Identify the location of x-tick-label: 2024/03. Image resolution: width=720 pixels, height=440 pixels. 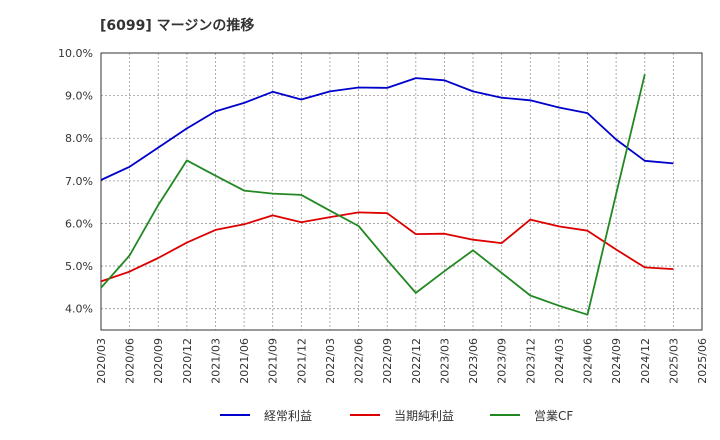
(559, 361).